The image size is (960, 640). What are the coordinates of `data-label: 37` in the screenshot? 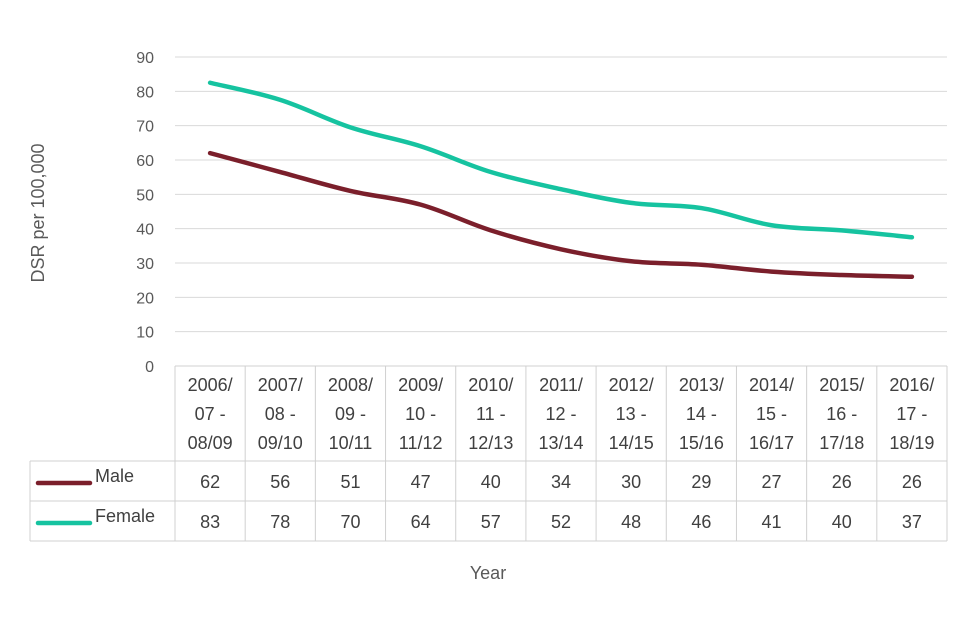 It's located at (912, 522).